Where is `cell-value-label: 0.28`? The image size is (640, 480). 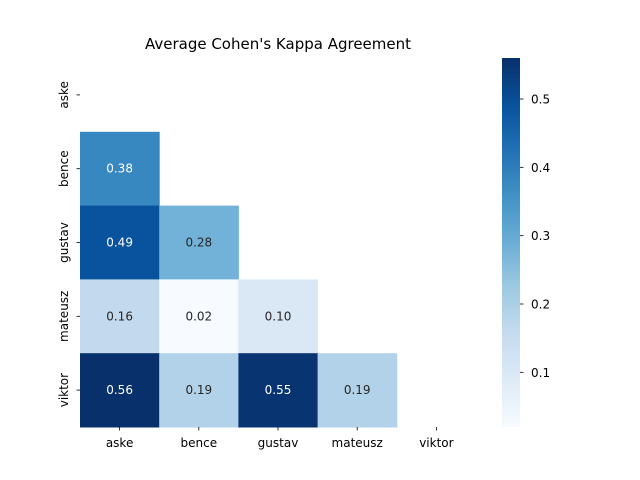
cell-value-label: 0.28 is located at coordinates (198, 243).